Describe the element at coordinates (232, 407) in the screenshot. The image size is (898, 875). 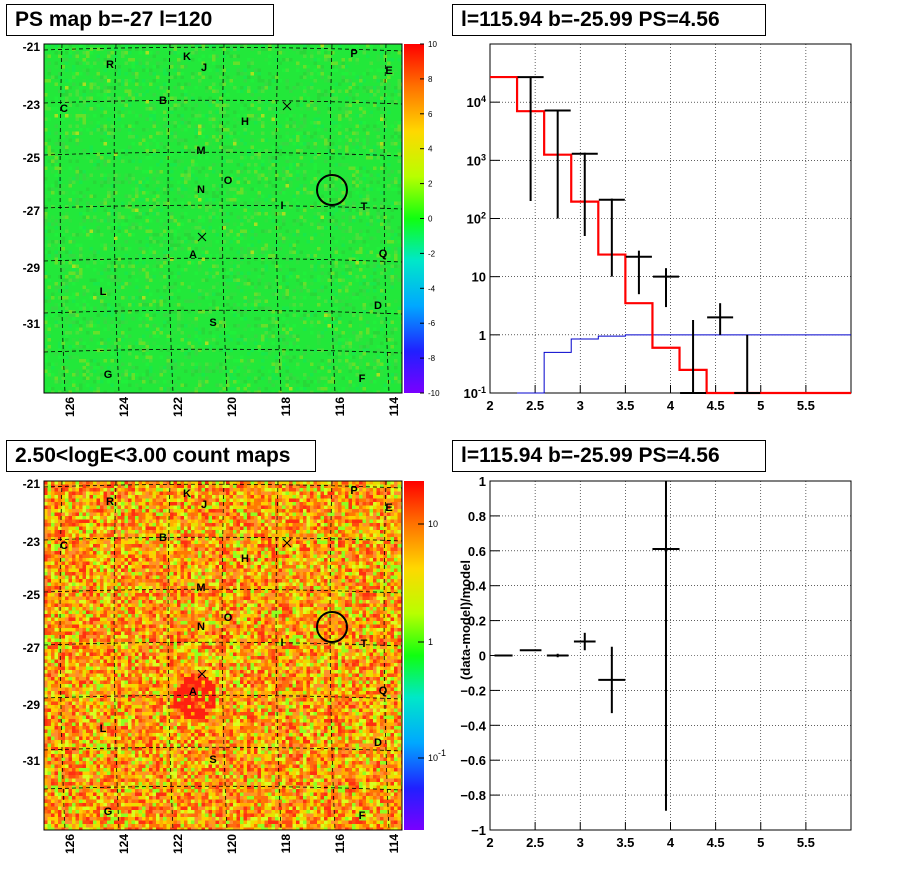
I see `map-x-tick-label: 120` at that location.